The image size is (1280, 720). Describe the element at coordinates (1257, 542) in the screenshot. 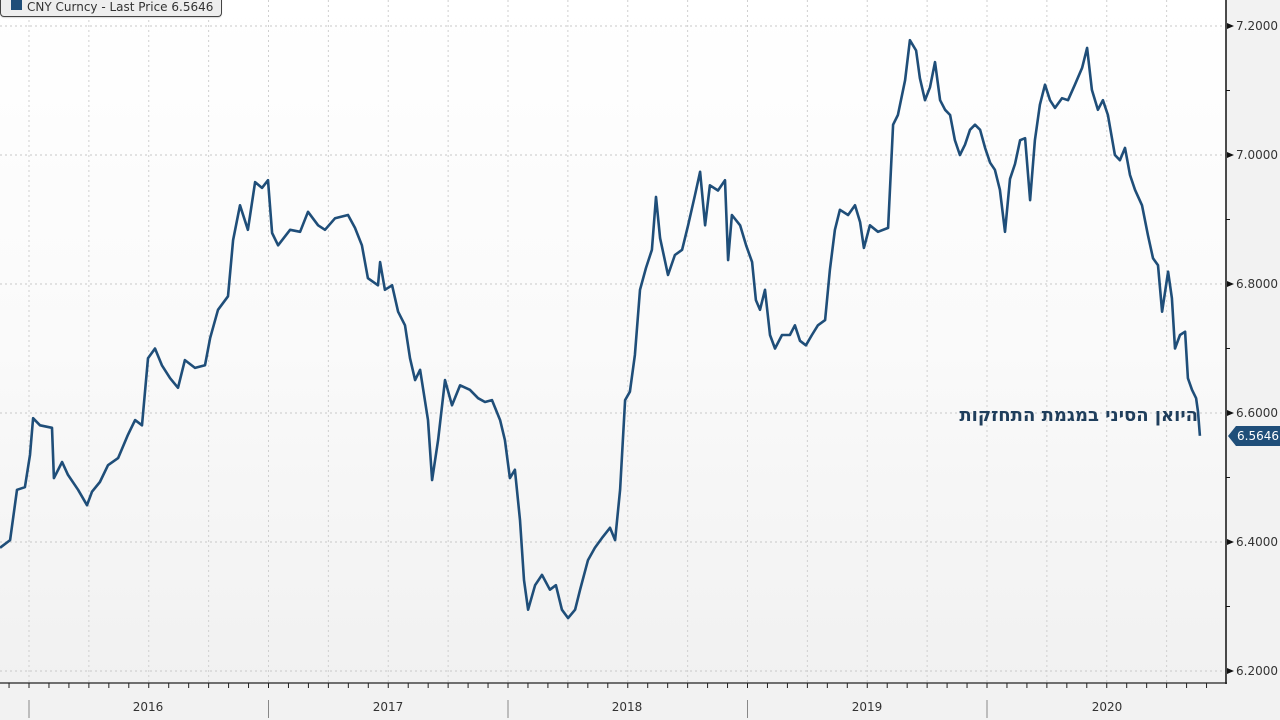

I see `y-tick-label: 6.4000` at that location.